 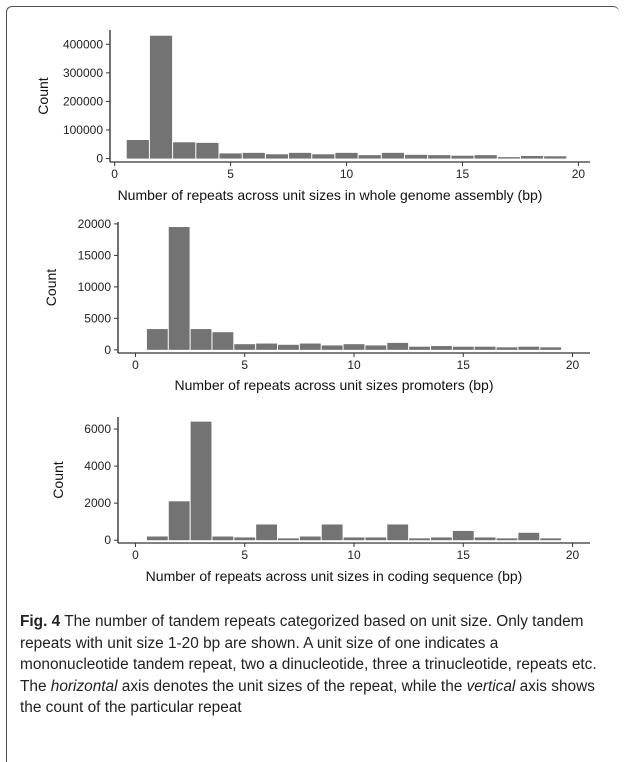 I want to click on y-tick-label: 6000, so click(x=97, y=429).